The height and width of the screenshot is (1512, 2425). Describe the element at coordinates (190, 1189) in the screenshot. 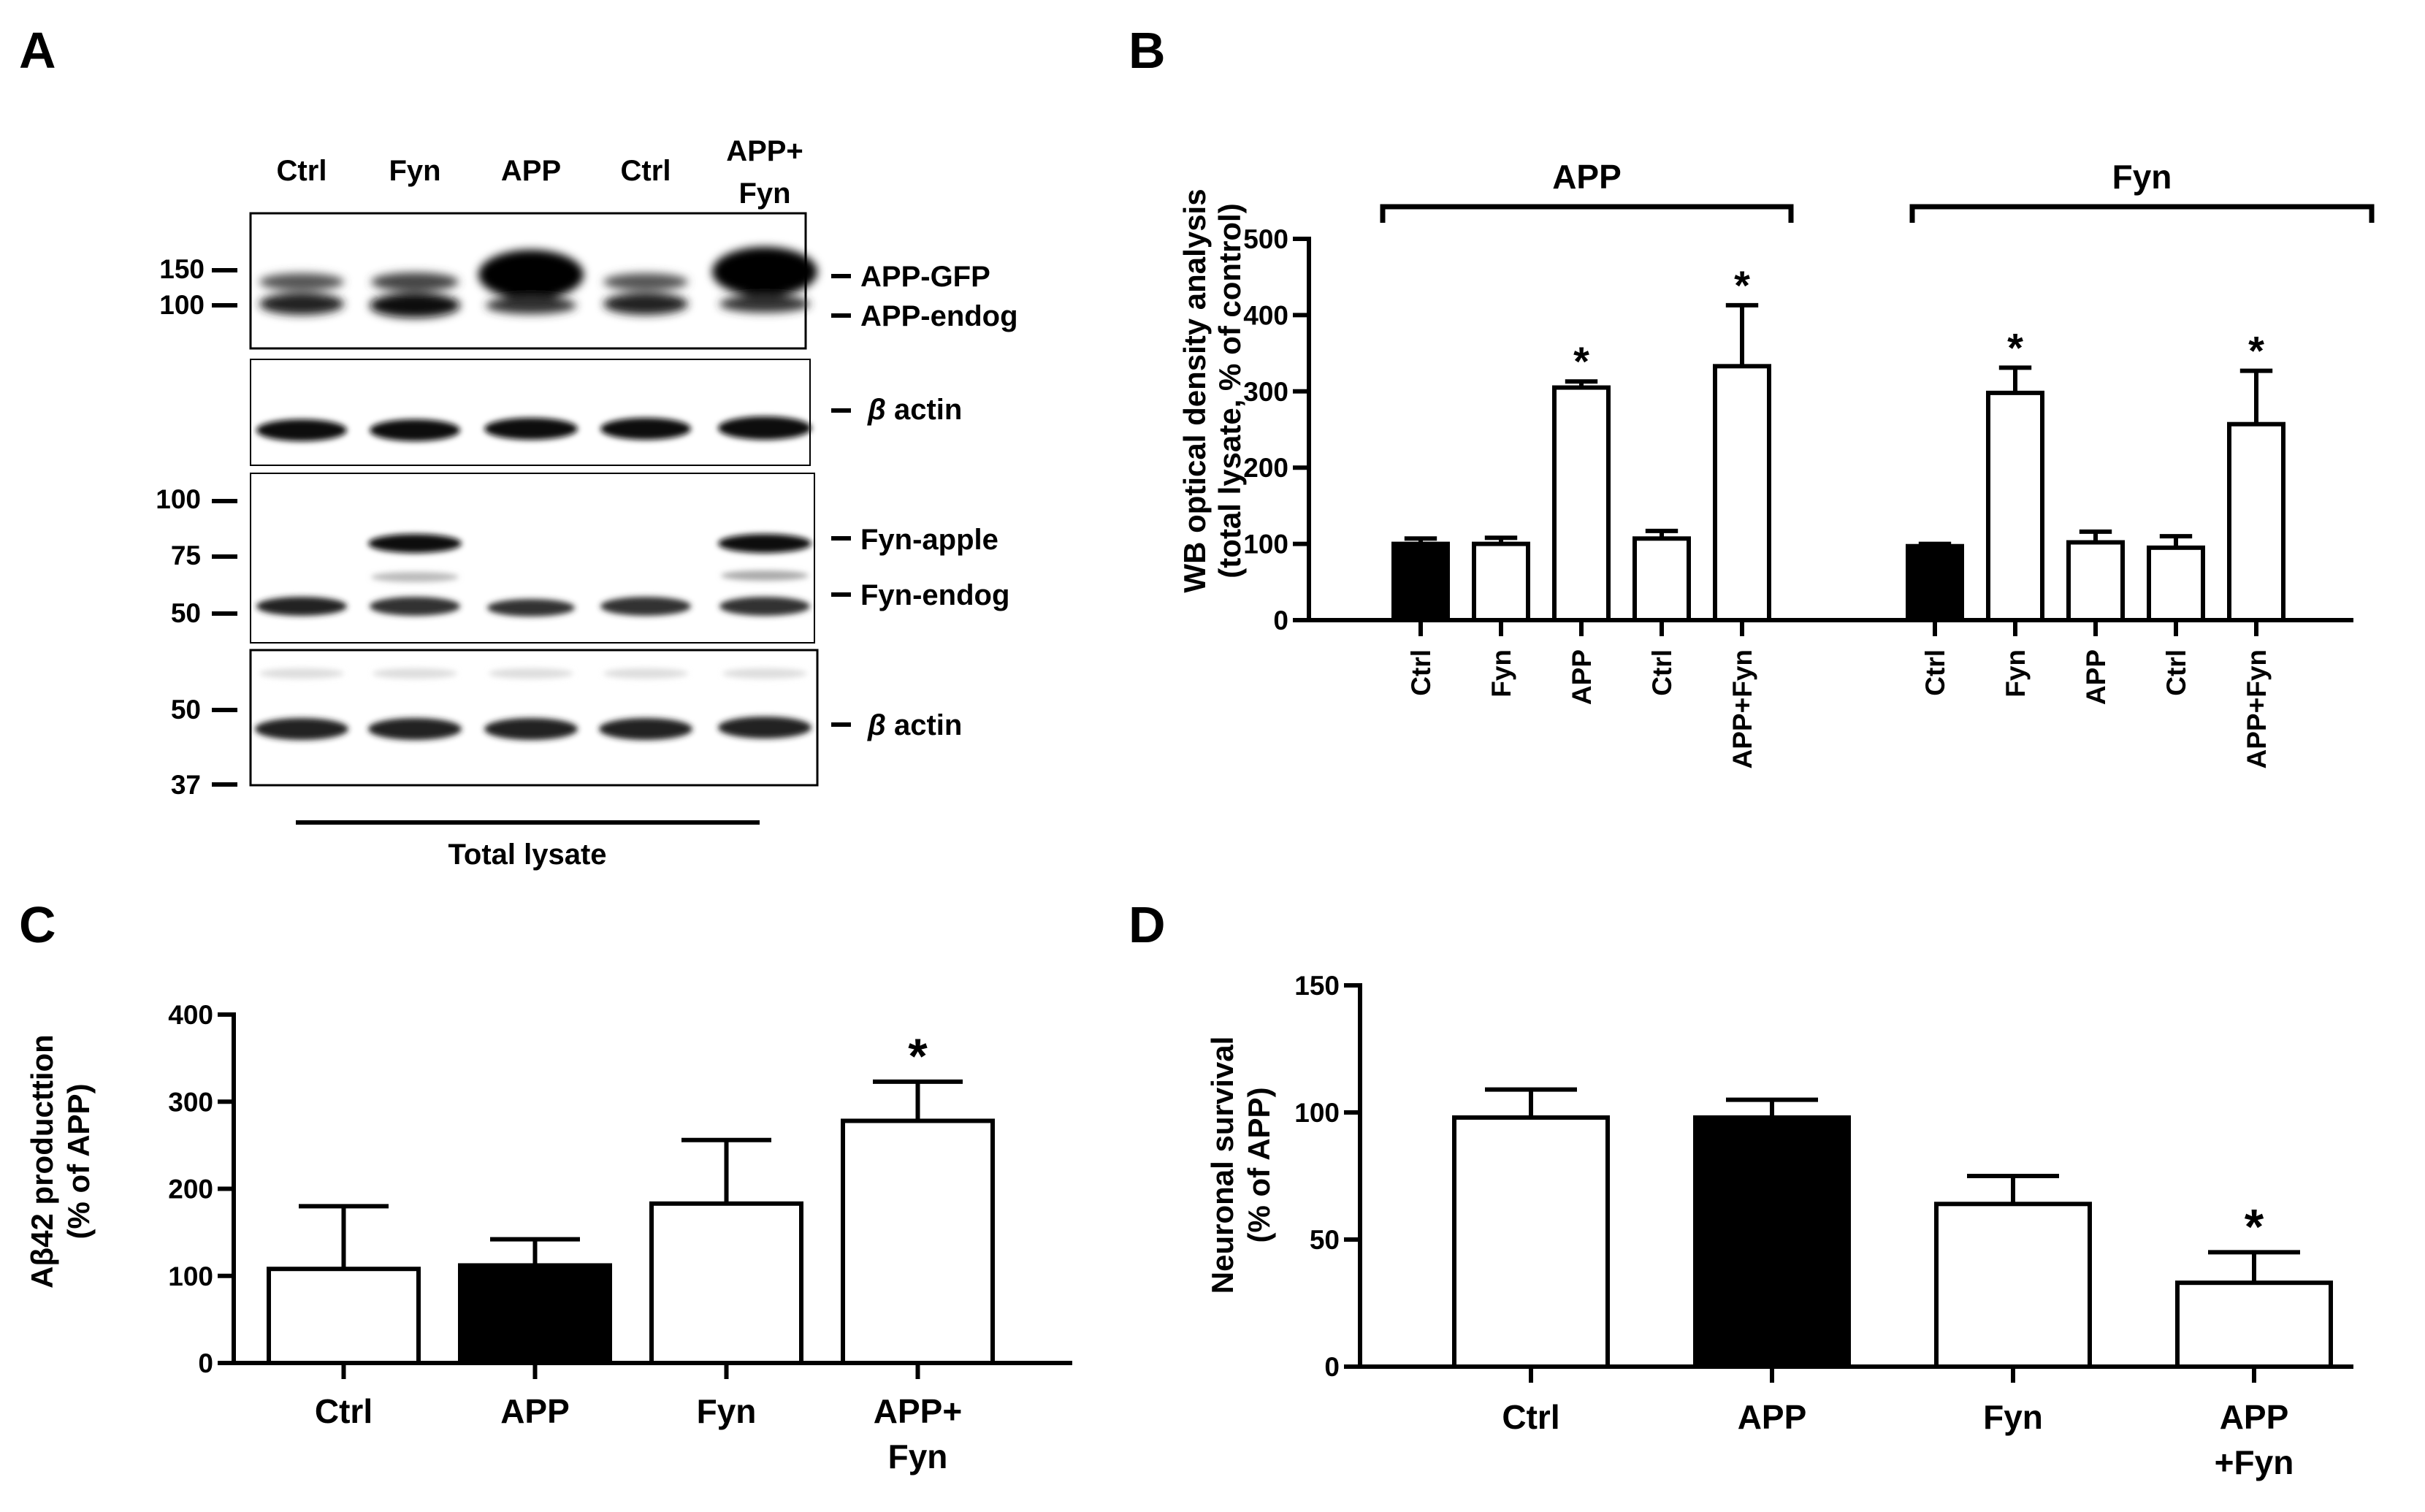

I see `chart-c-ytick-label: 200` at that location.